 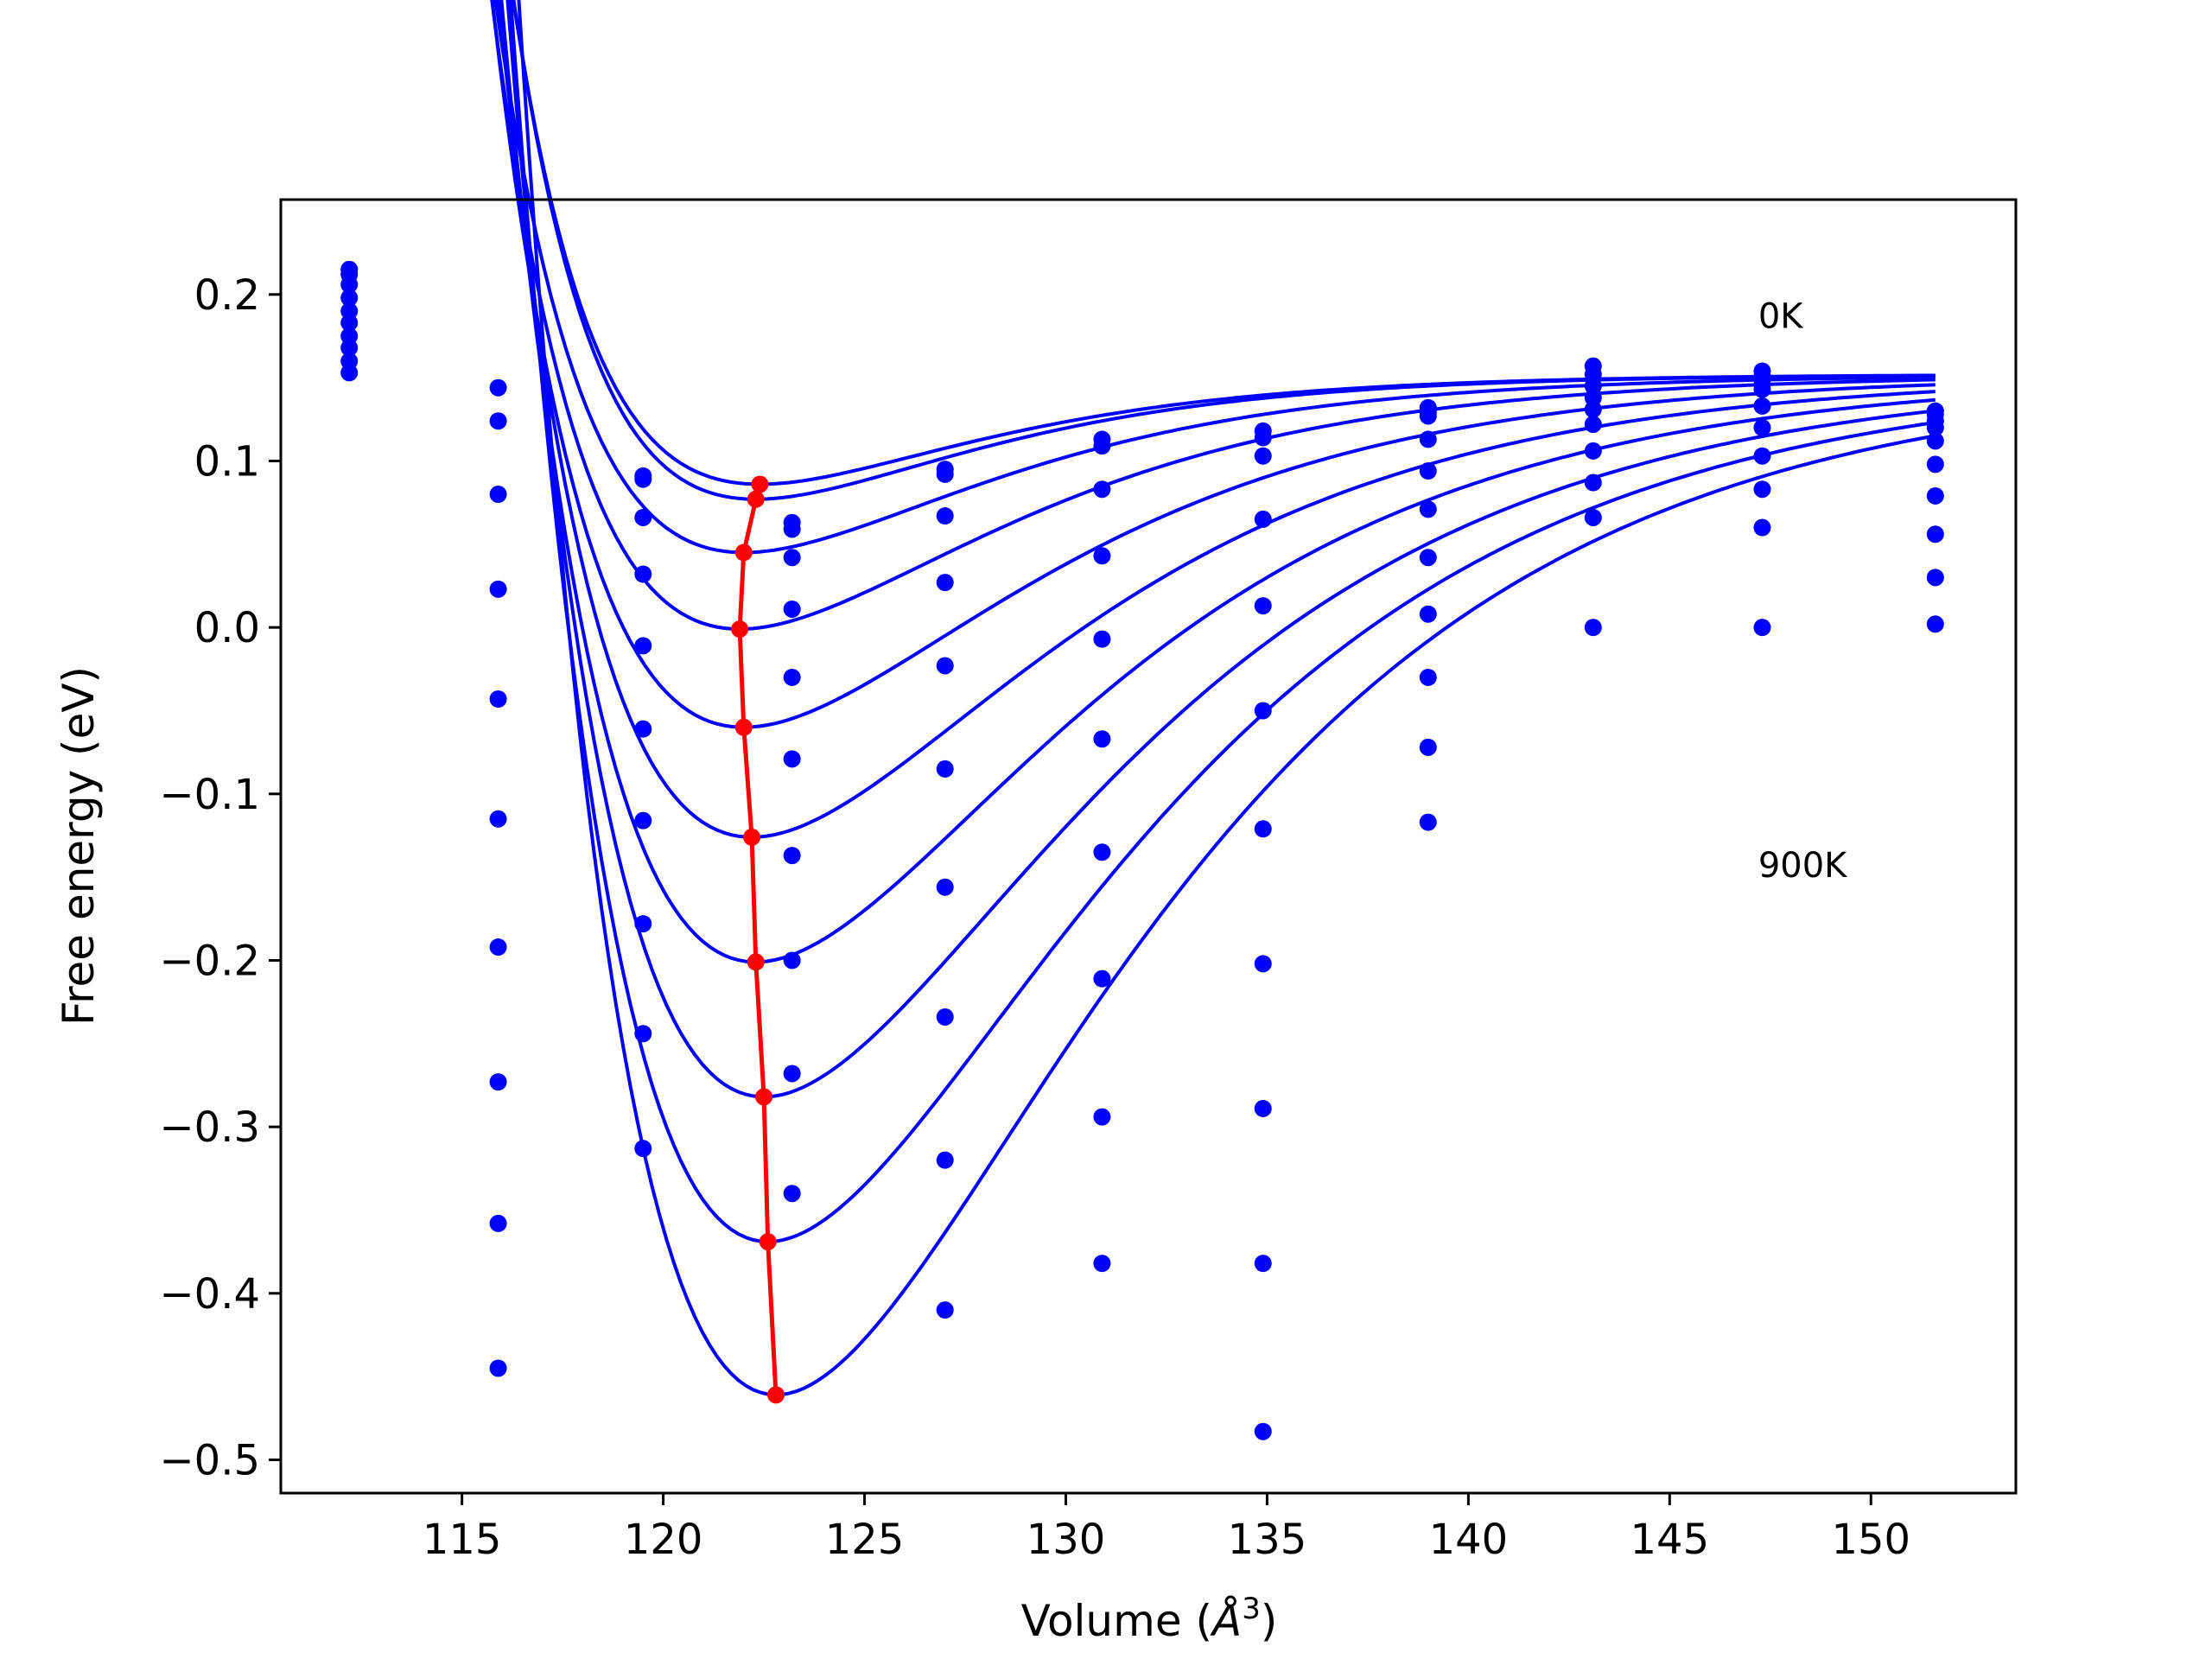 I want to click on minima-line, so click(x=758, y=939).